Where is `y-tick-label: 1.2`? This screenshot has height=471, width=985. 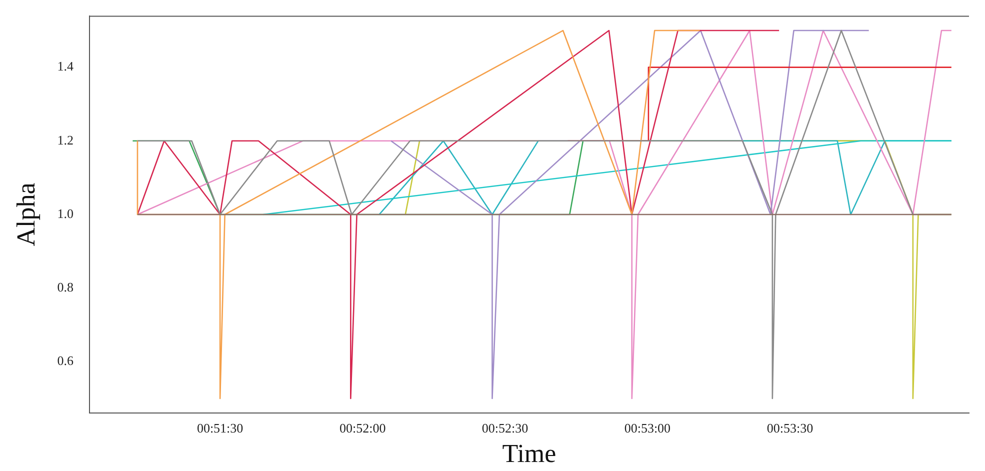
y-tick-label: 1.2 is located at coordinates (65, 140).